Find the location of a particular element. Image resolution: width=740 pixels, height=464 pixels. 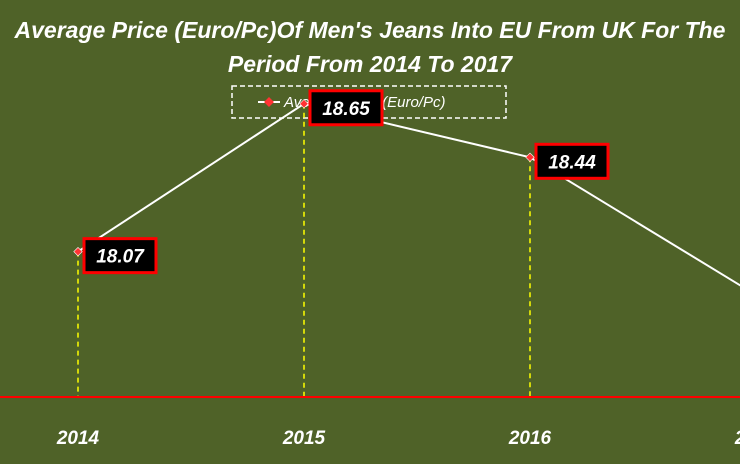

data-label-2015: 18.65 is located at coordinates (346, 109).